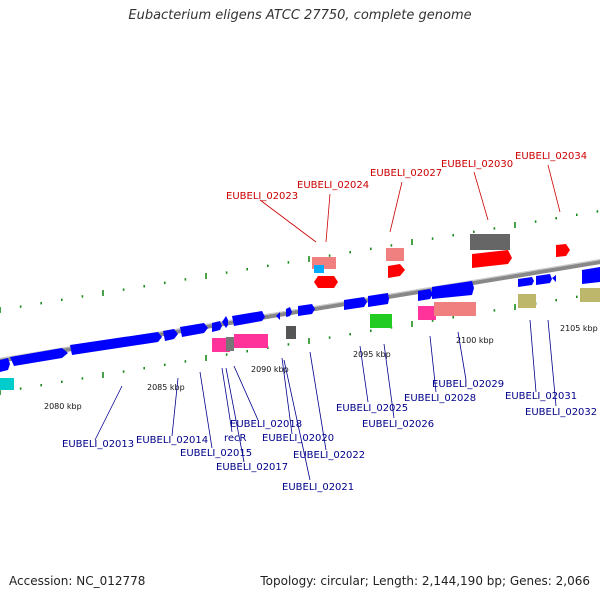 This screenshot has height=600, width=600. I want to click on gene-label: EUBELI_02025, so click(372, 408).